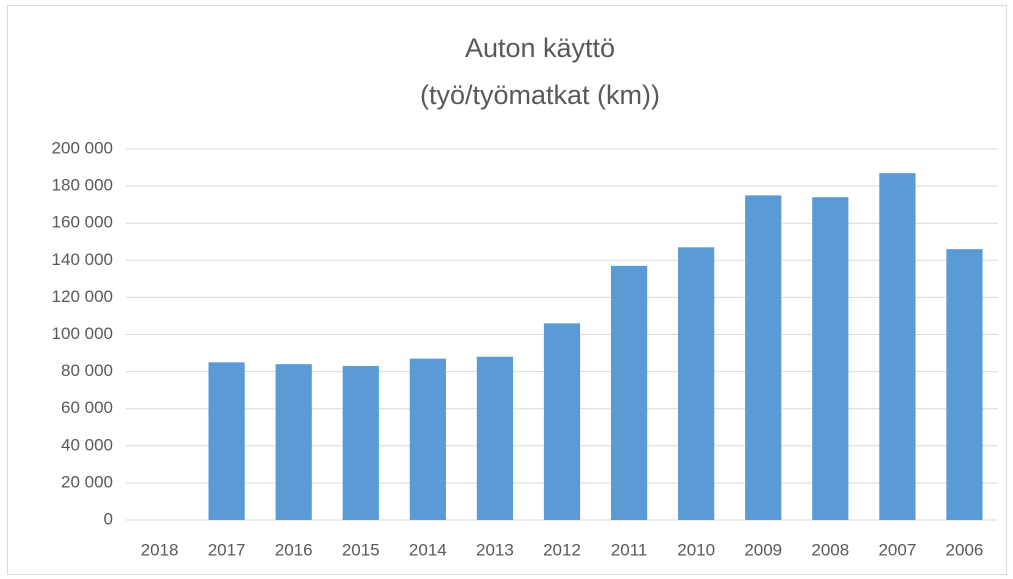 This screenshot has width=1013, height=579. What do you see at coordinates (540, 95) in the screenshot?
I see `chart-title: (työ/työmatkat (km))` at bounding box center [540, 95].